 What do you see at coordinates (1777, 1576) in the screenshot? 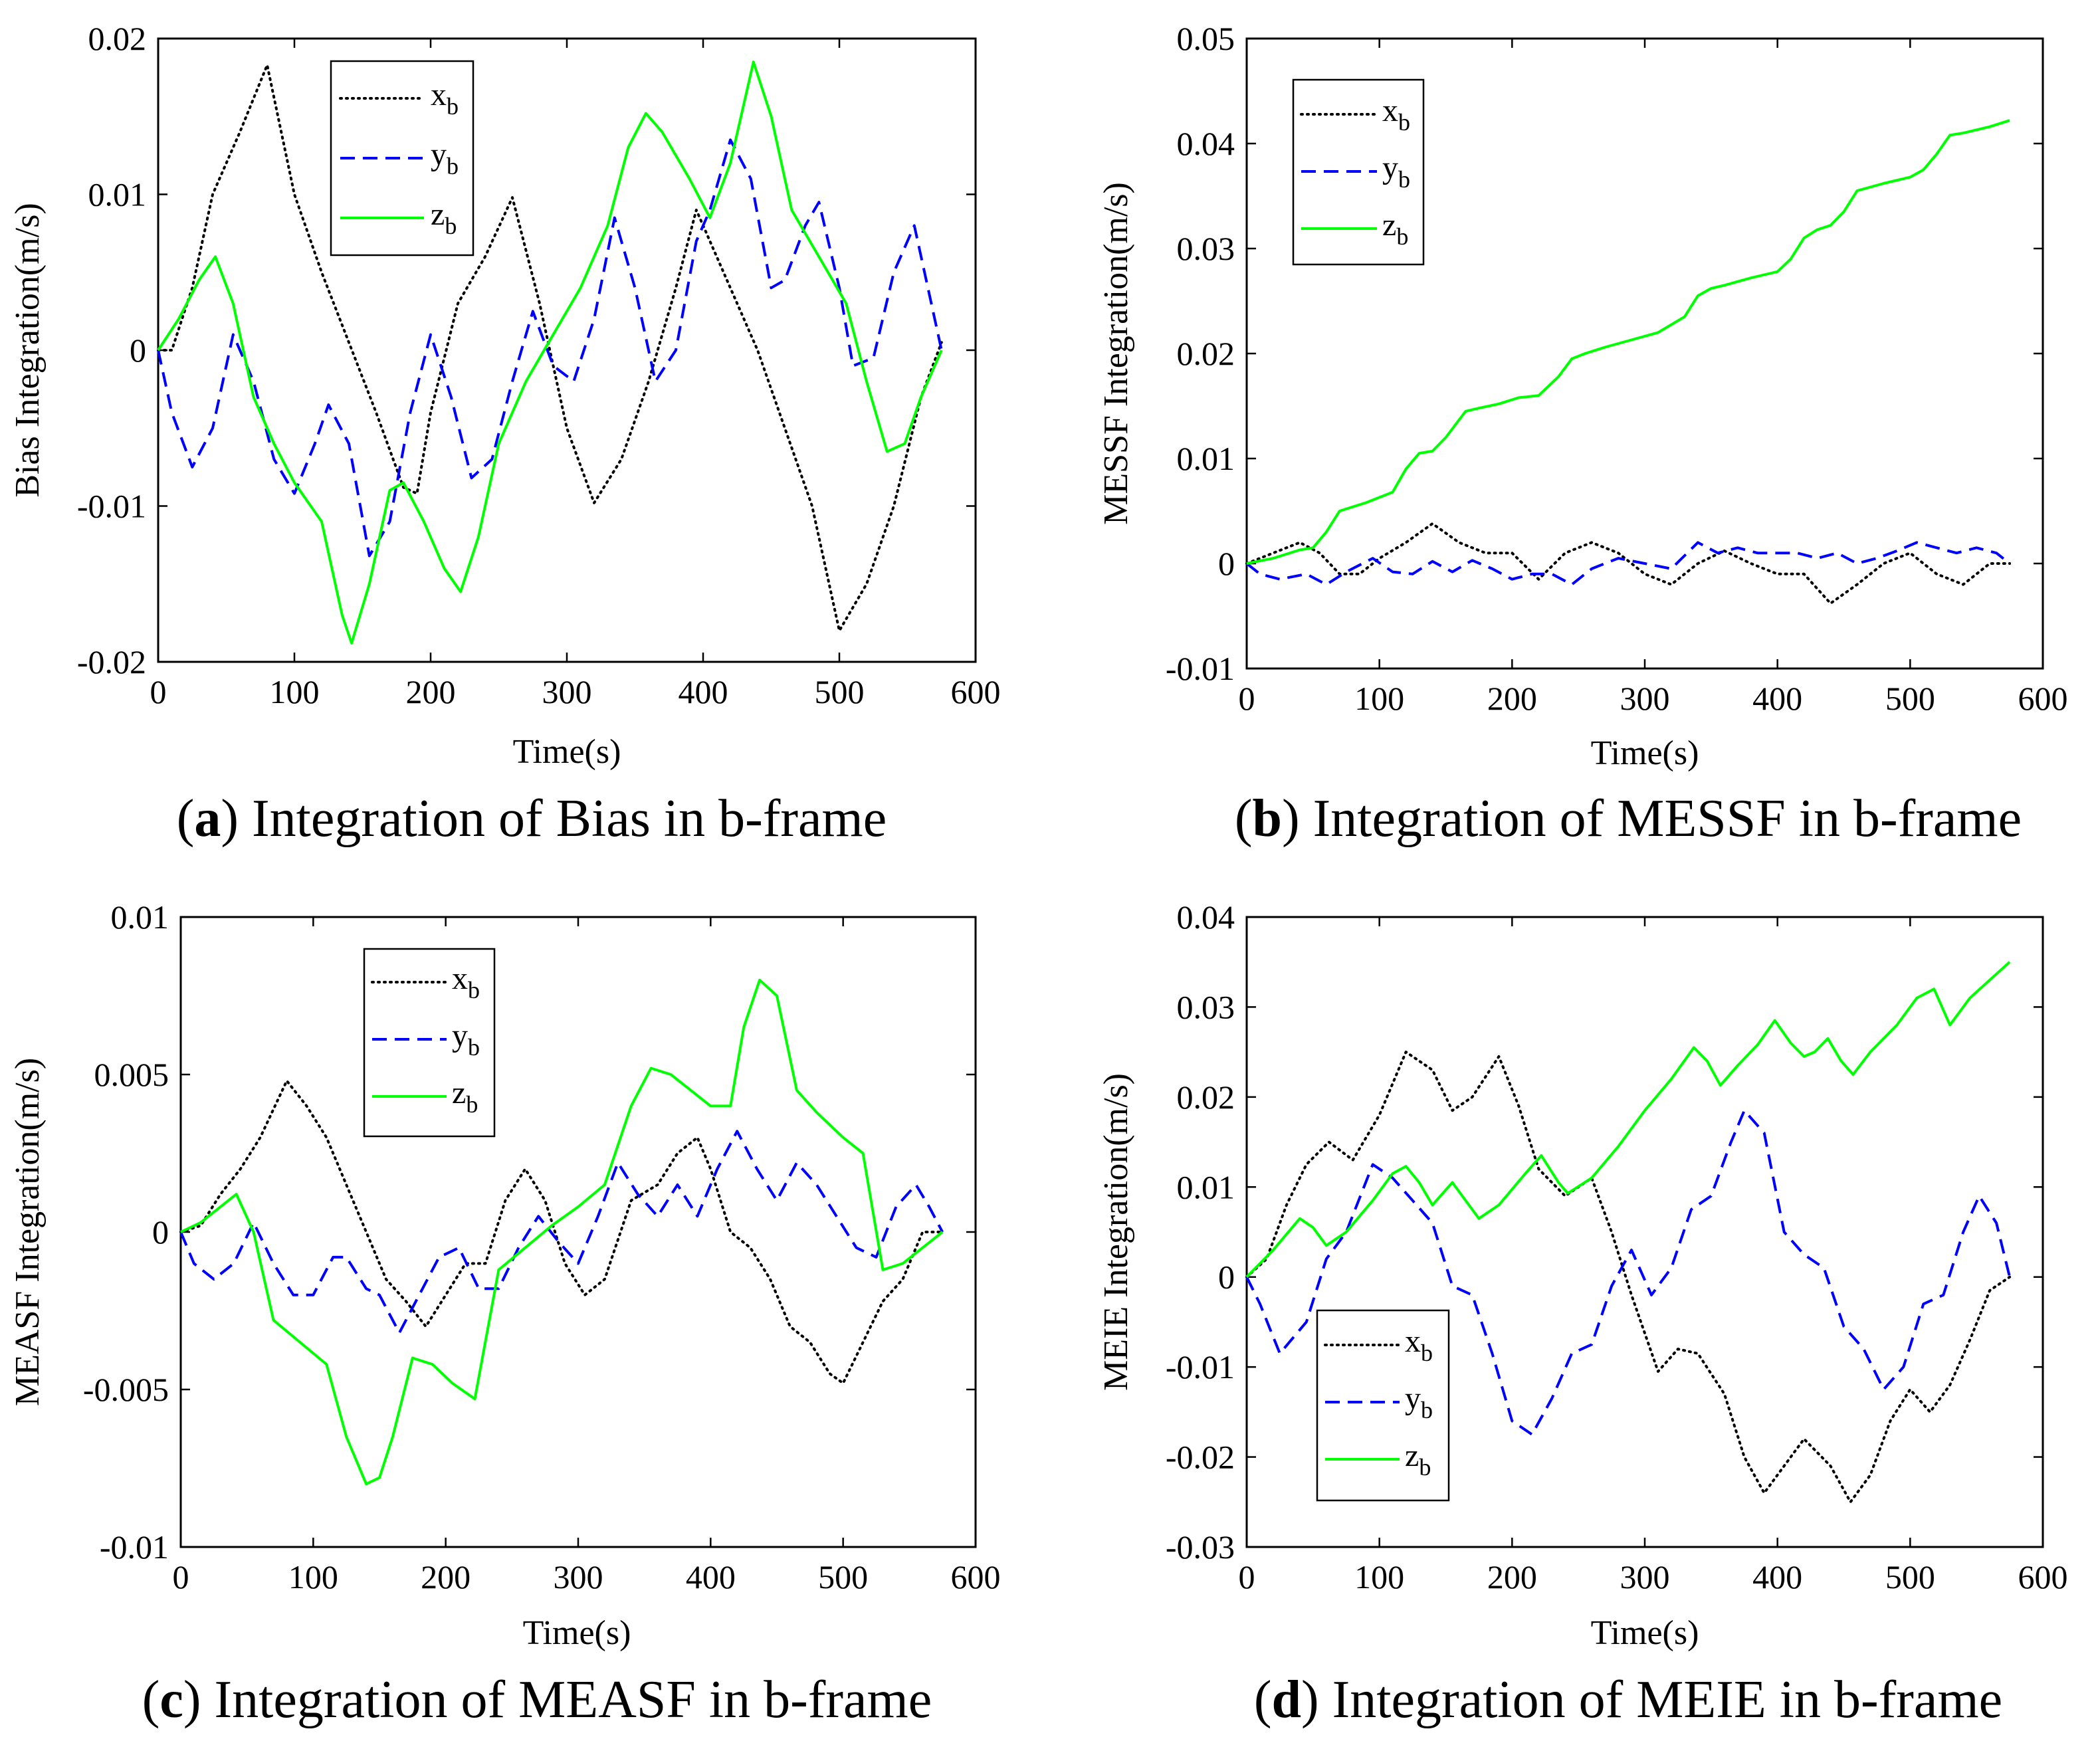
I see `x-tick-label-d: 400` at bounding box center [1777, 1576].